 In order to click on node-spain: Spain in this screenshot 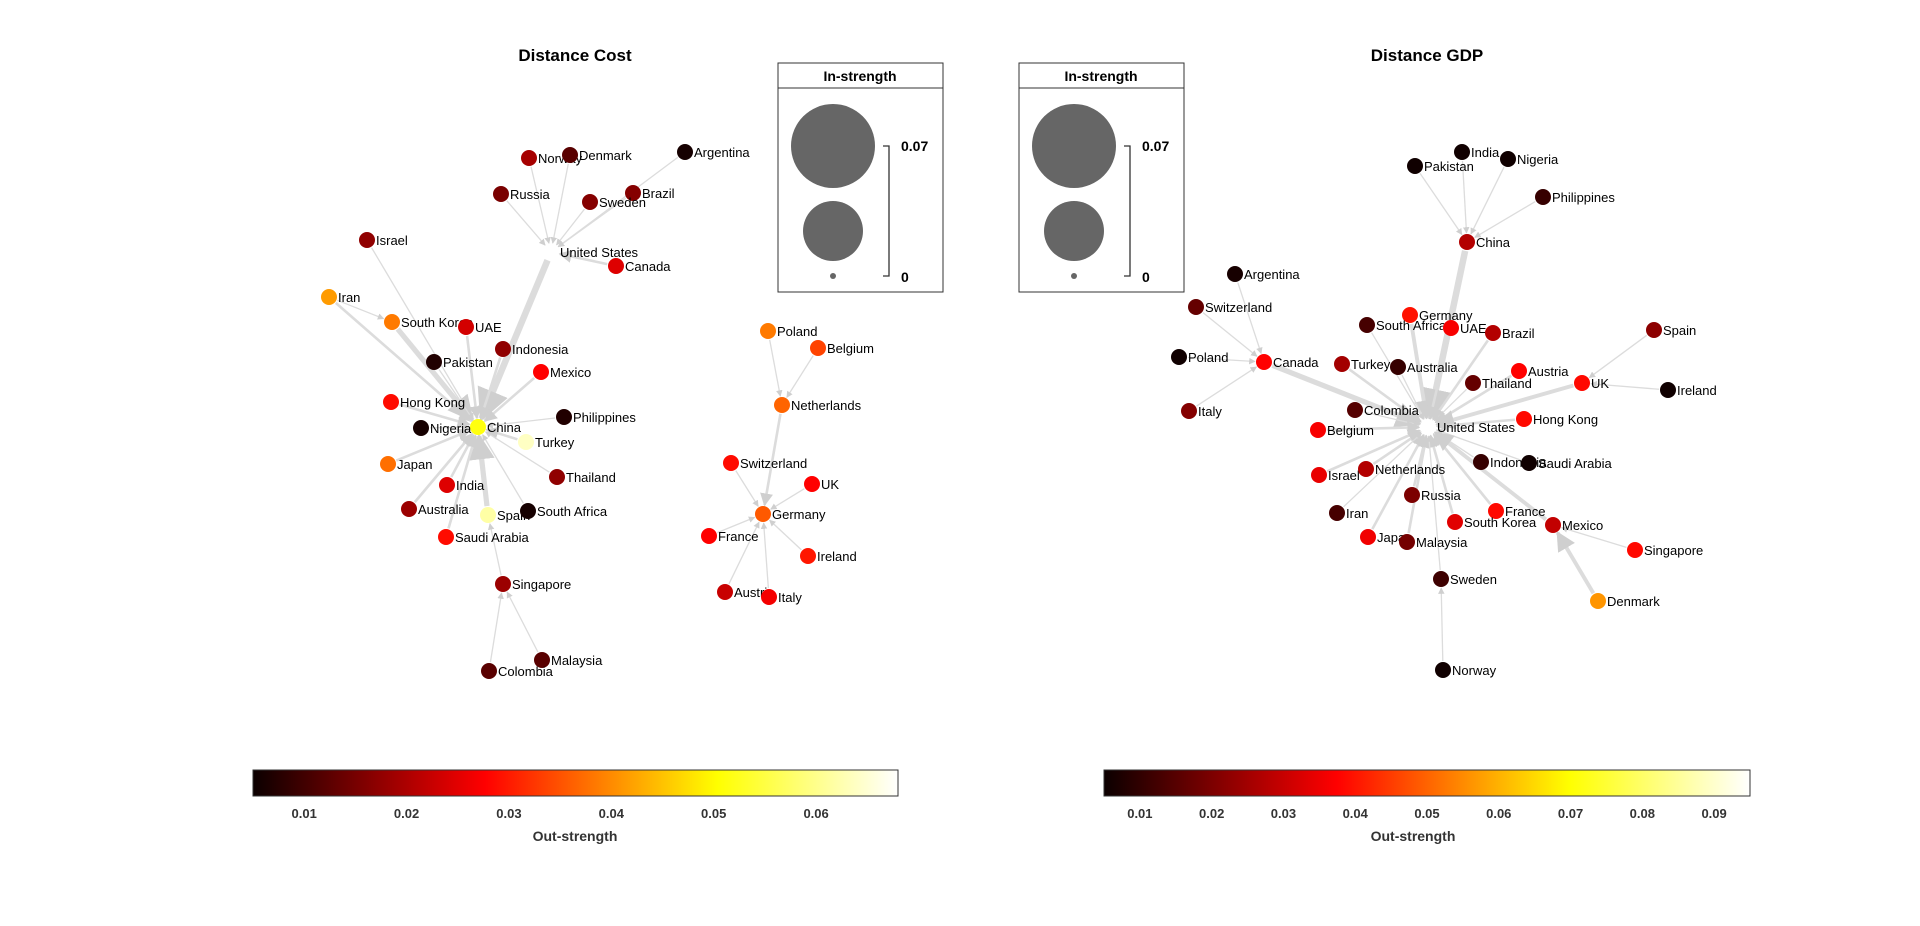, I will do `click(1671, 330)`.